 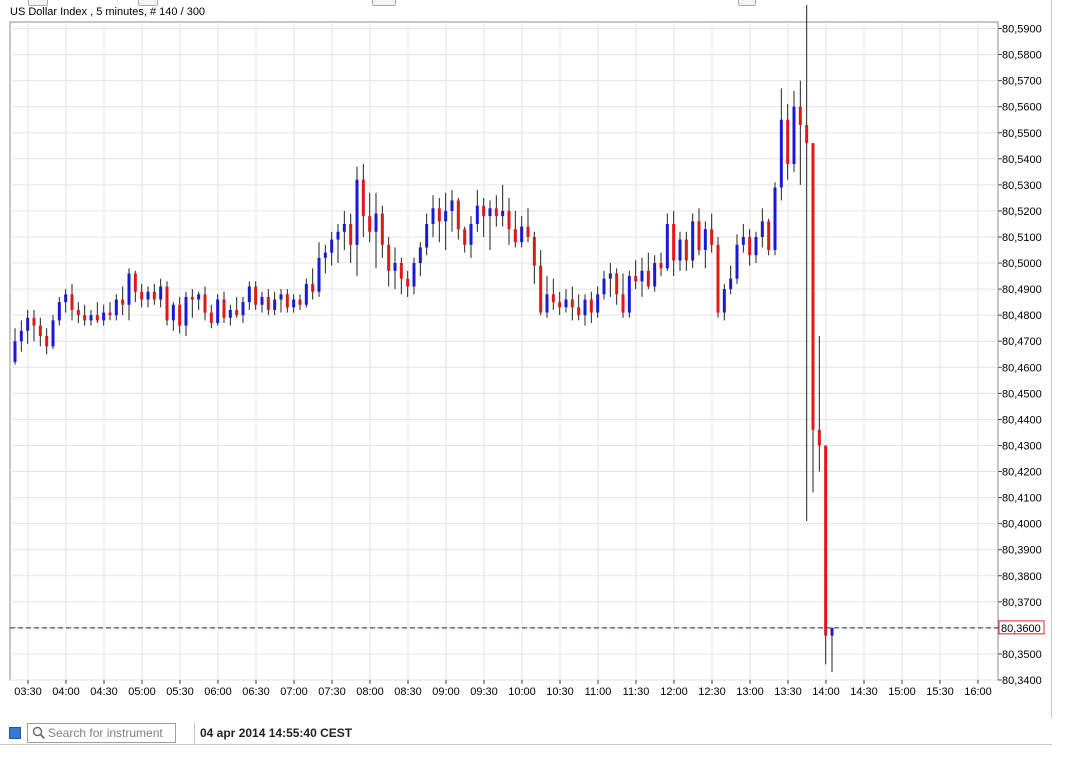 I want to click on y-tick-label: 80,4900, so click(x=1022, y=290).